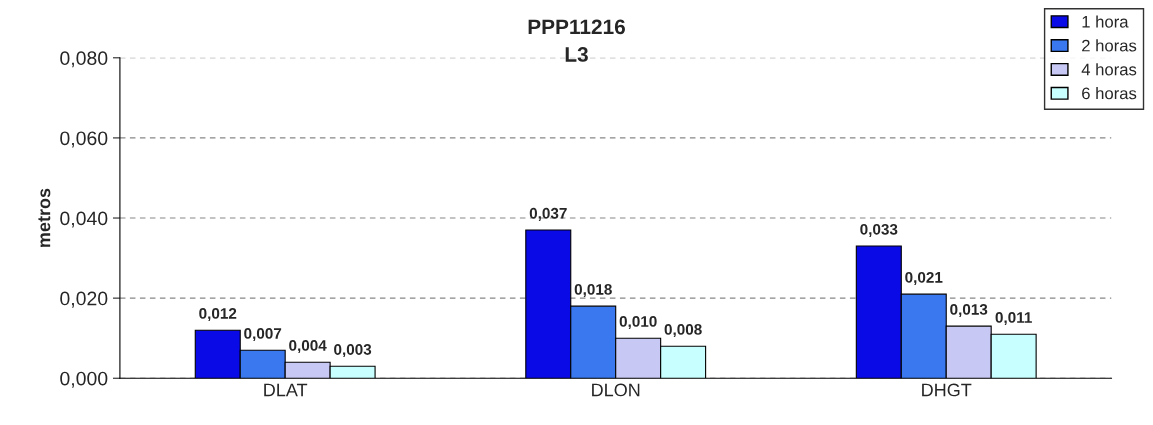 Image resolution: width=1153 pixels, height=425 pixels. Describe the element at coordinates (263, 335) in the screenshot. I see `data-label: 0,007` at that location.